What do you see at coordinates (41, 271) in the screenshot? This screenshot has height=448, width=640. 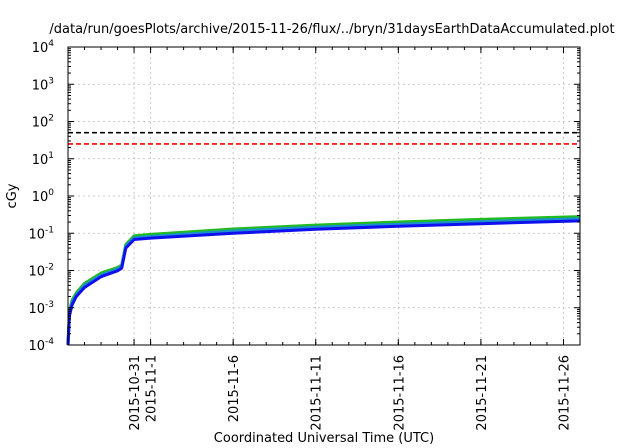 I see `y-tick-label: 10⁻²` at bounding box center [41, 271].